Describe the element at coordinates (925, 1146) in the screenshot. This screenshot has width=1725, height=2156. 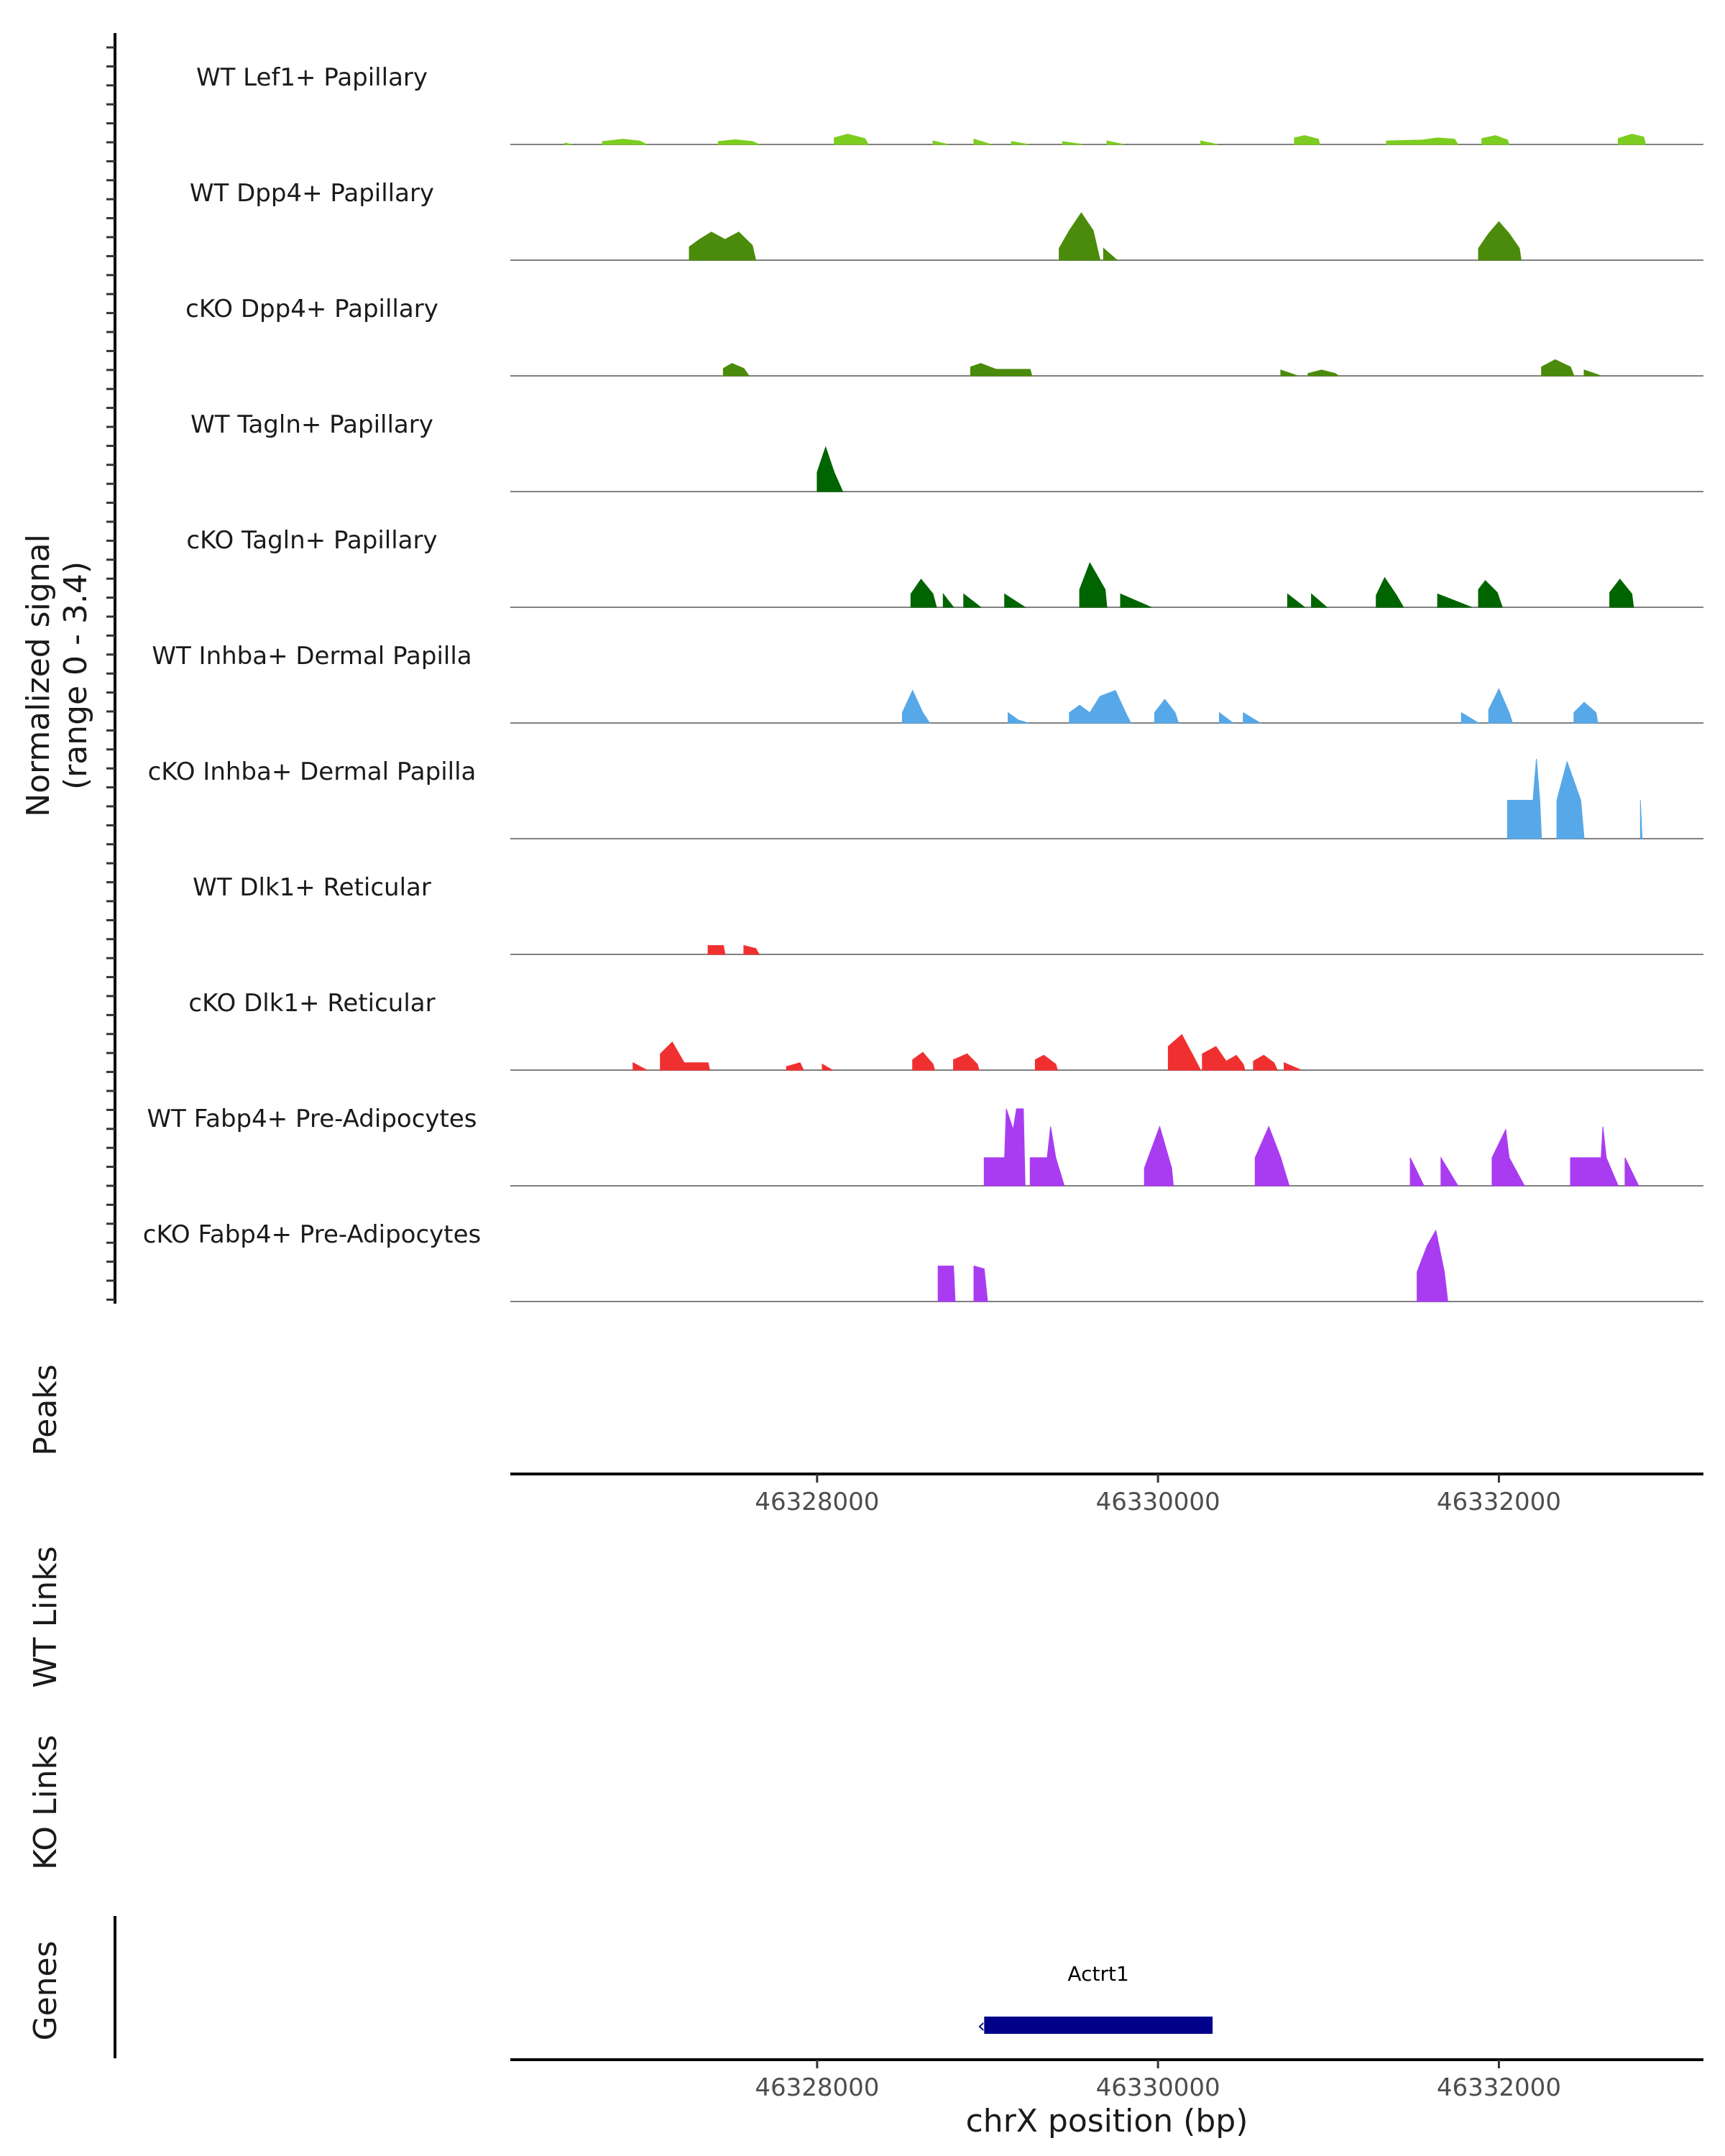
I see `track-9: WT Fabp4+ Pre-Adipocytes` at that location.